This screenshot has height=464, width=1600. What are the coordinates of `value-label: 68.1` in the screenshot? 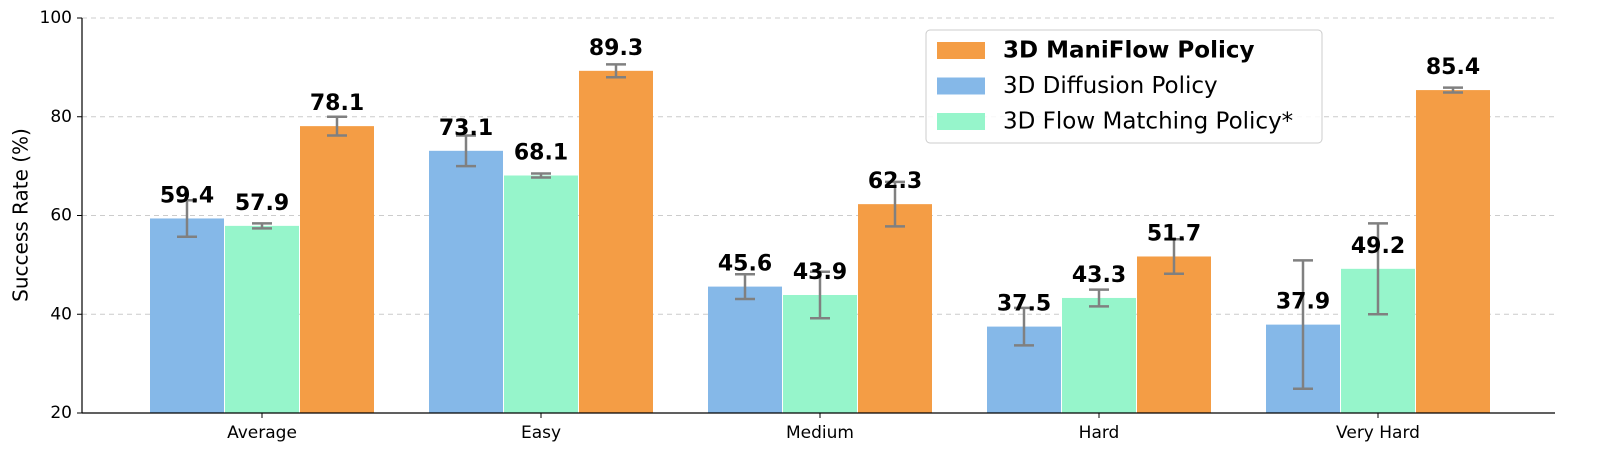 It's located at (541, 153).